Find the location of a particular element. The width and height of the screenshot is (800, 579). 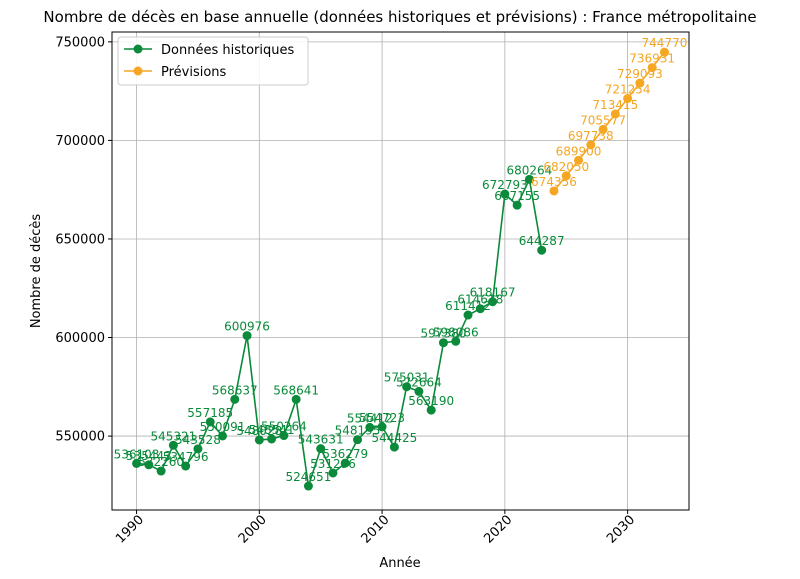

legend-marker-forecast is located at coordinates (138, 71).